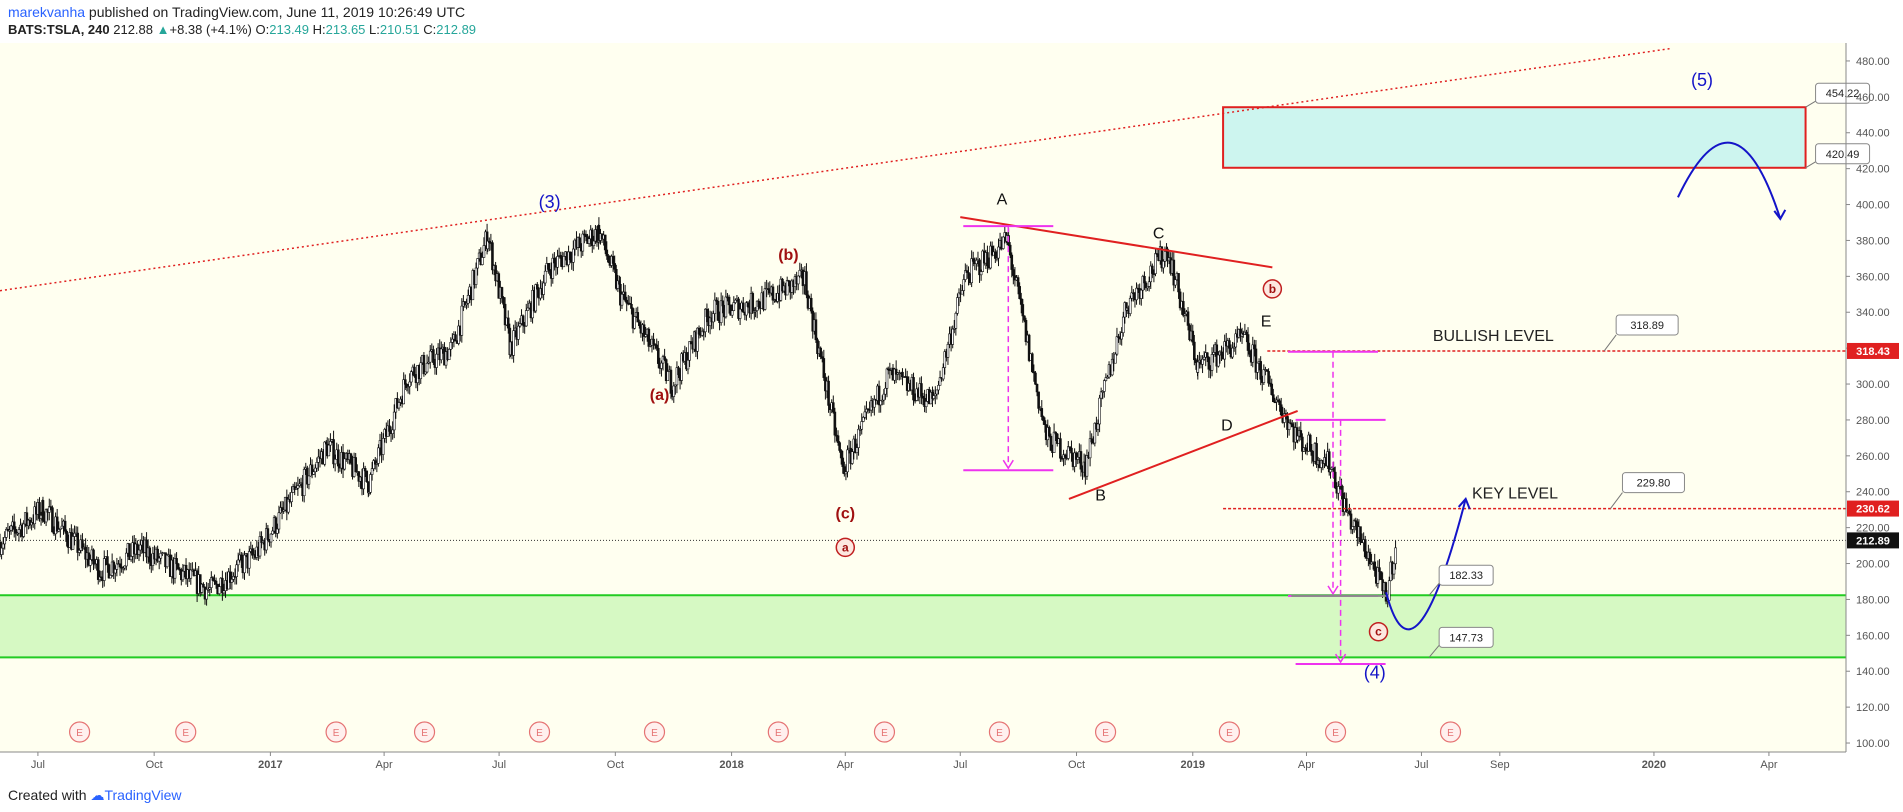  What do you see at coordinates (1466, 575) in the screenshot?
I see `support-top-callout-box` at bounding box center [1466, 575].